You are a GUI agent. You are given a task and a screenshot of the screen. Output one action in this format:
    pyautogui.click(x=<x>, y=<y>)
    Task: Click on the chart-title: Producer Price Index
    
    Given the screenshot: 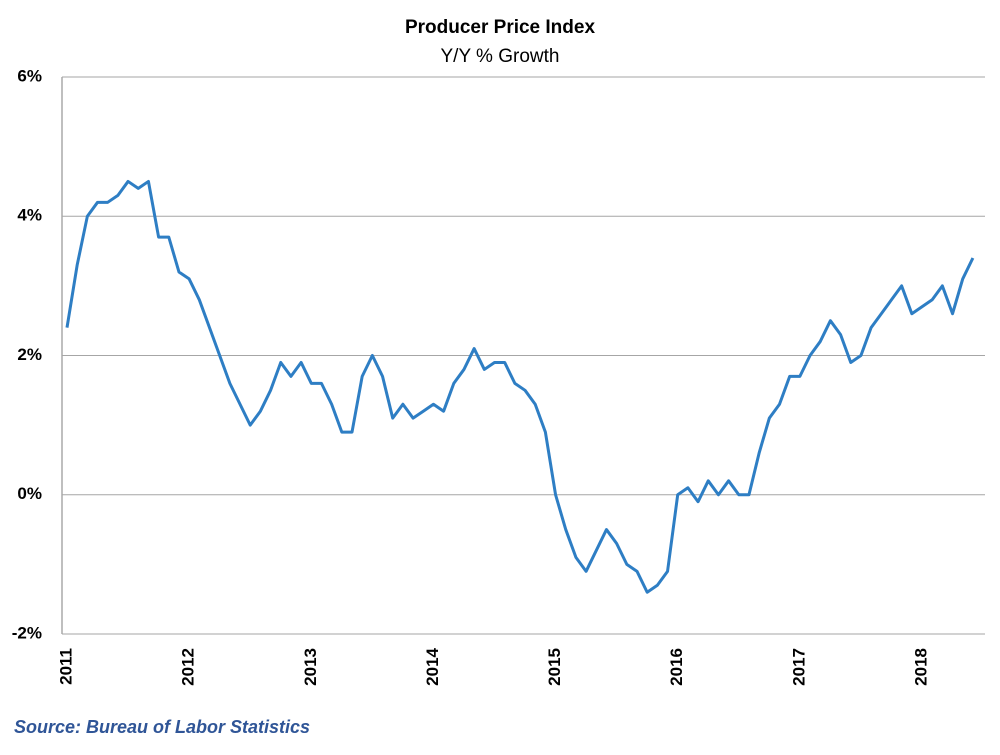 What is the action you would take?
    pyautogui.click(x=500, y=27)
    